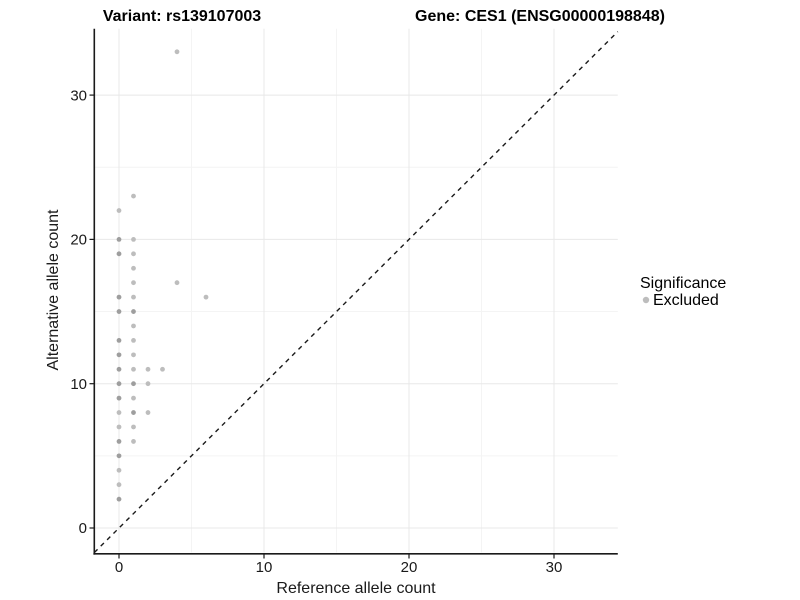 The height and width of the screenshot is (600, 800). What do you see at coordinates (554, 567) in the screenshot?
I see `x-tick-label: 30` at bounding box center [554, 567].